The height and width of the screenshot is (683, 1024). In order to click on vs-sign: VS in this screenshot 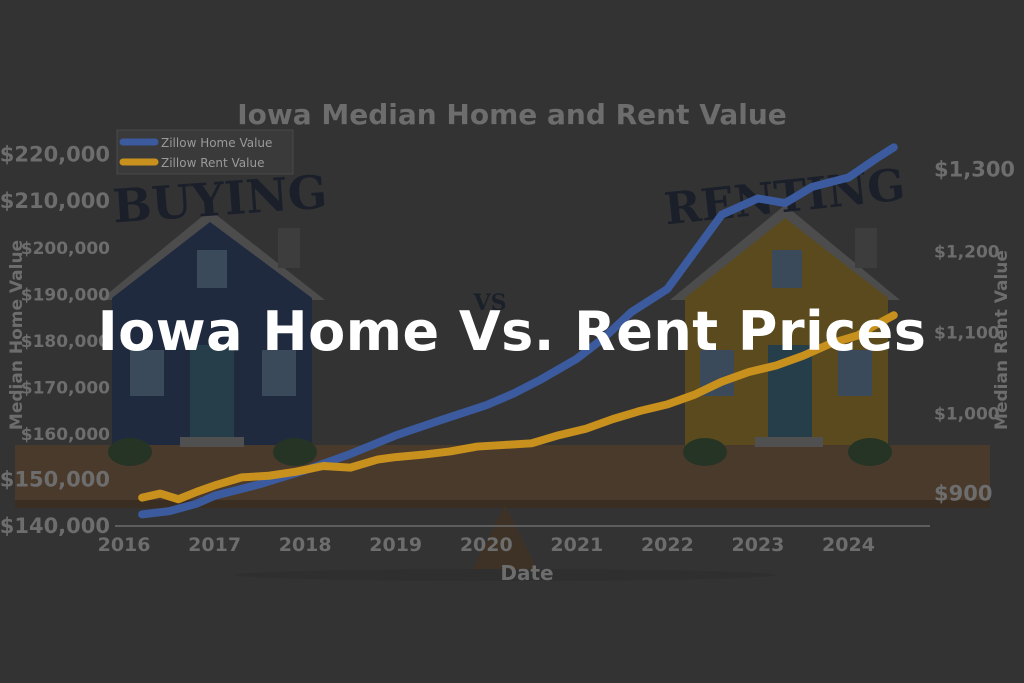, I will do `click(490, 303)`.